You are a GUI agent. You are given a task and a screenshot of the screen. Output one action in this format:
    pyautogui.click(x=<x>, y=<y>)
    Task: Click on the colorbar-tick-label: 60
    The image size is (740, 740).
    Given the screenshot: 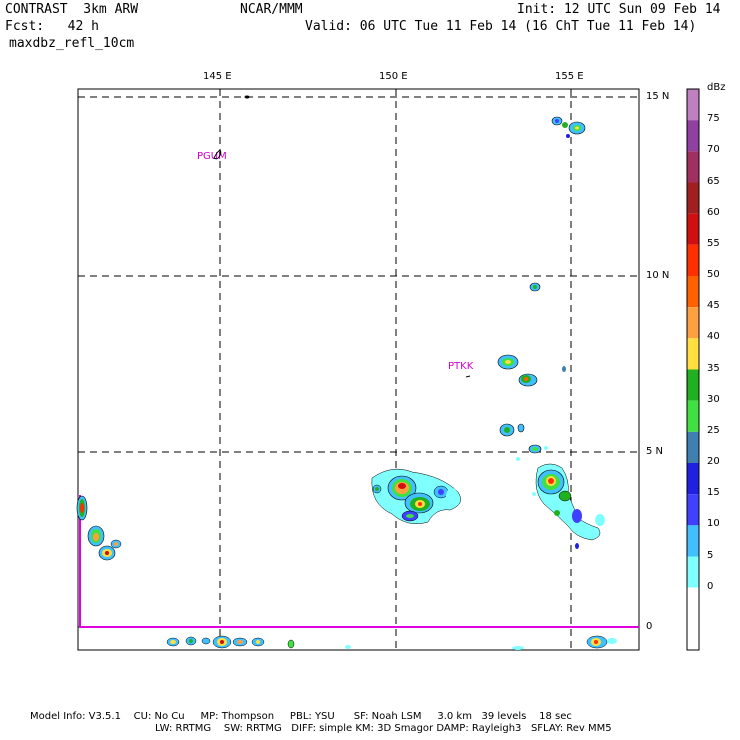 What is the action you would take?
    pyautogui.click(x=713, y=212)
    